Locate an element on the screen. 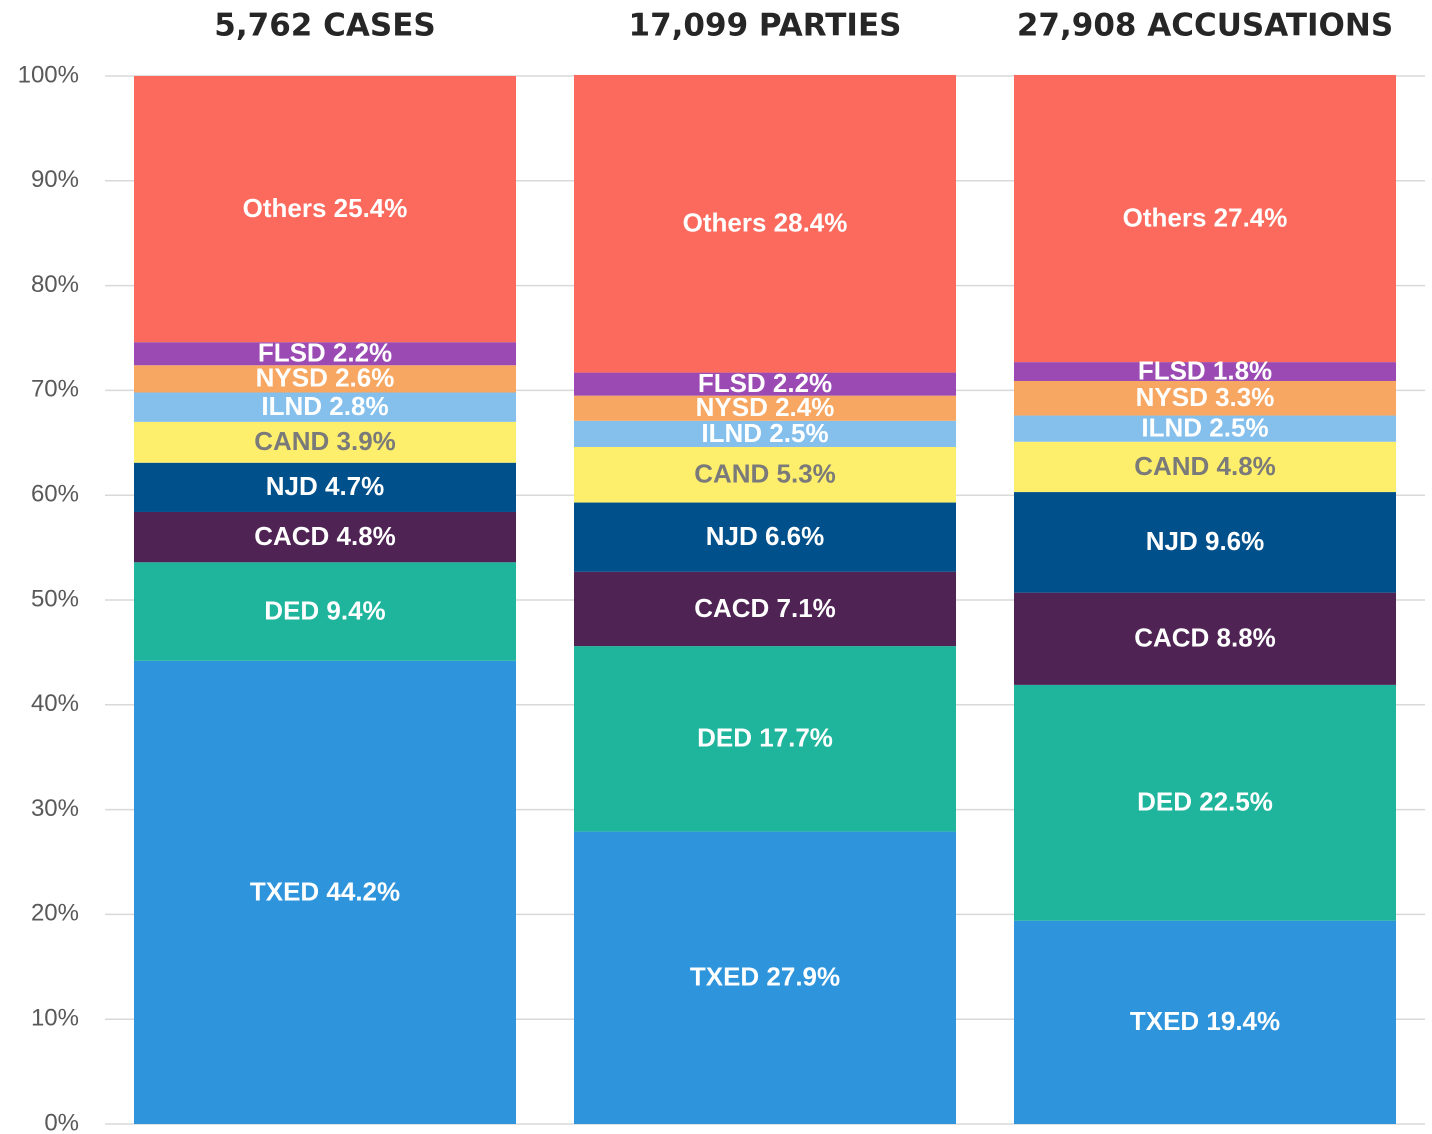 Image resolution: width=1432 pixels, height=1134 pixels. data-label: Others 27.4% is located at coordinates (1205, 217).